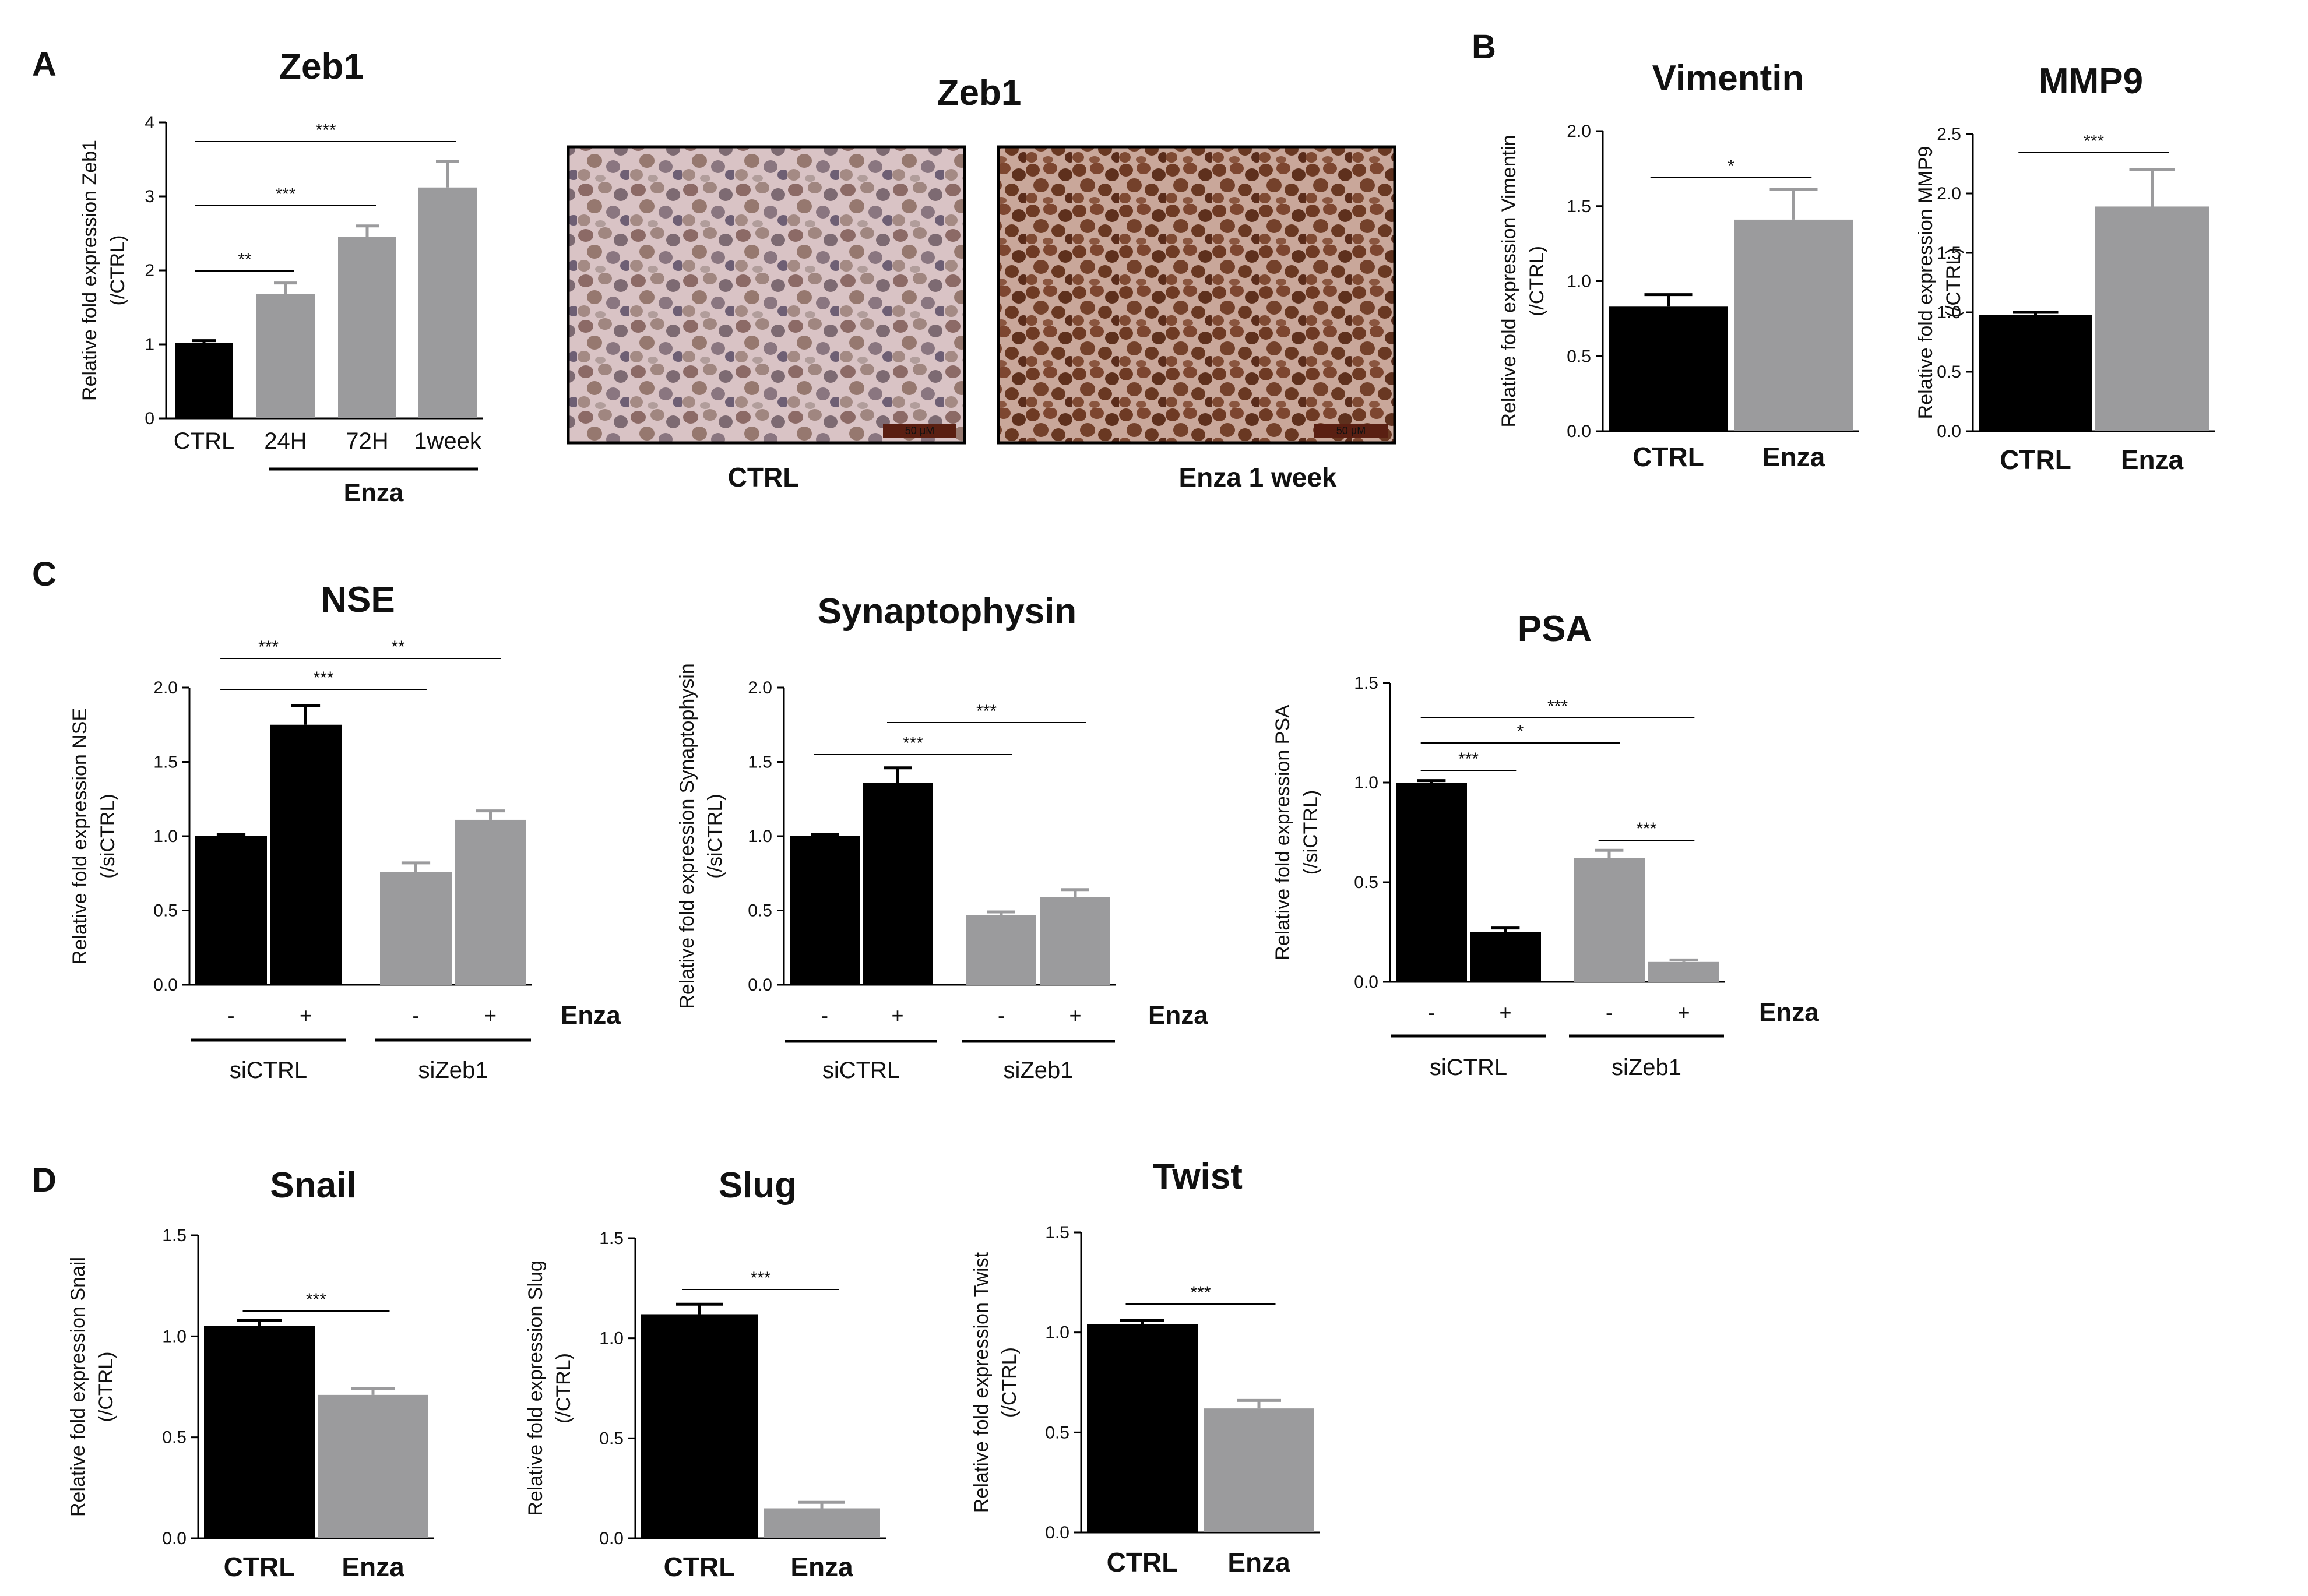 The width and height of the screenshot is (2308, 1596). Describe the element at coordinates (1555, 629) in the screenshot. I see `chart-psa-title: PSA` at that location.